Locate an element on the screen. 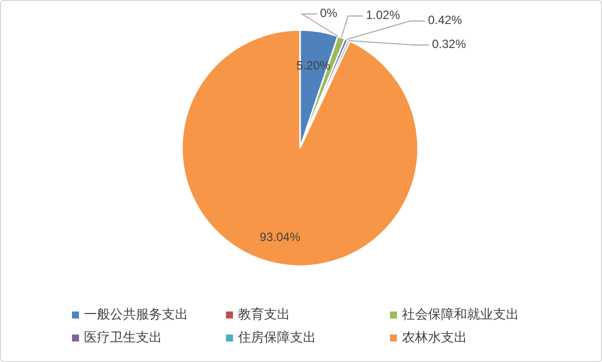 The height and width of the screenshot is (362, 602). legend-label: 农林水支出 is located at coordinates (434, 336).